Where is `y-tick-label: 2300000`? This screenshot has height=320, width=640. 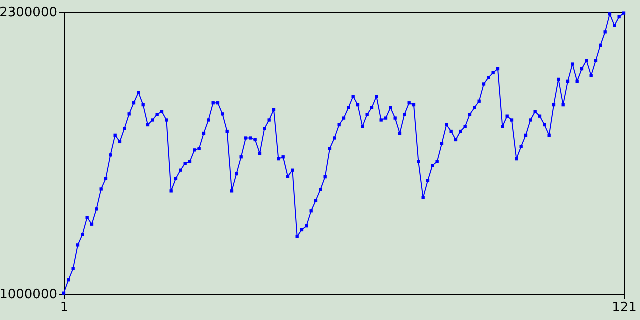
y-tick-label: 2300000 is located at coordinates (29, 13).